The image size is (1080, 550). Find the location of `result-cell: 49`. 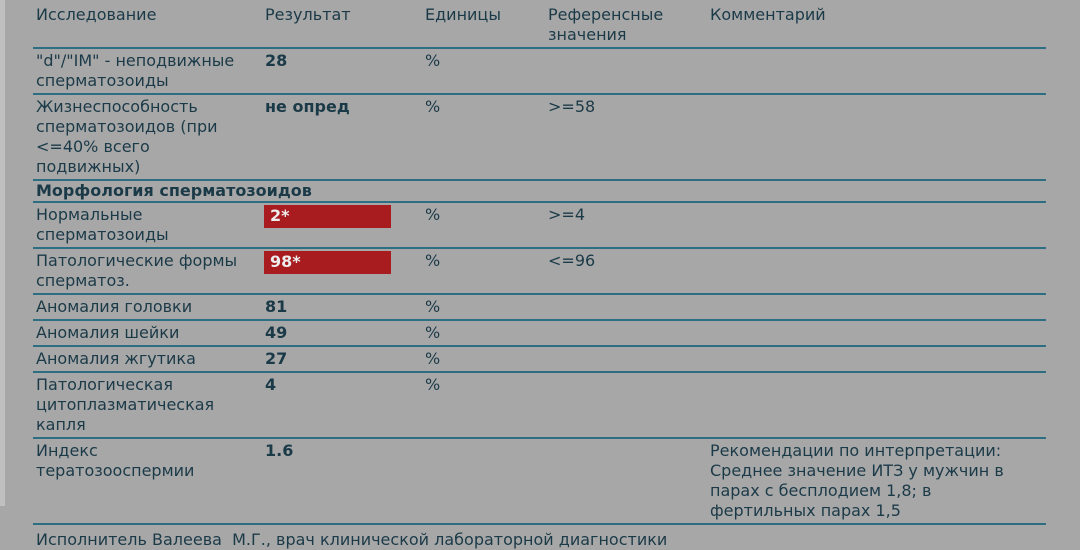

result-cell: 49 is located at coordinates (345, 333).